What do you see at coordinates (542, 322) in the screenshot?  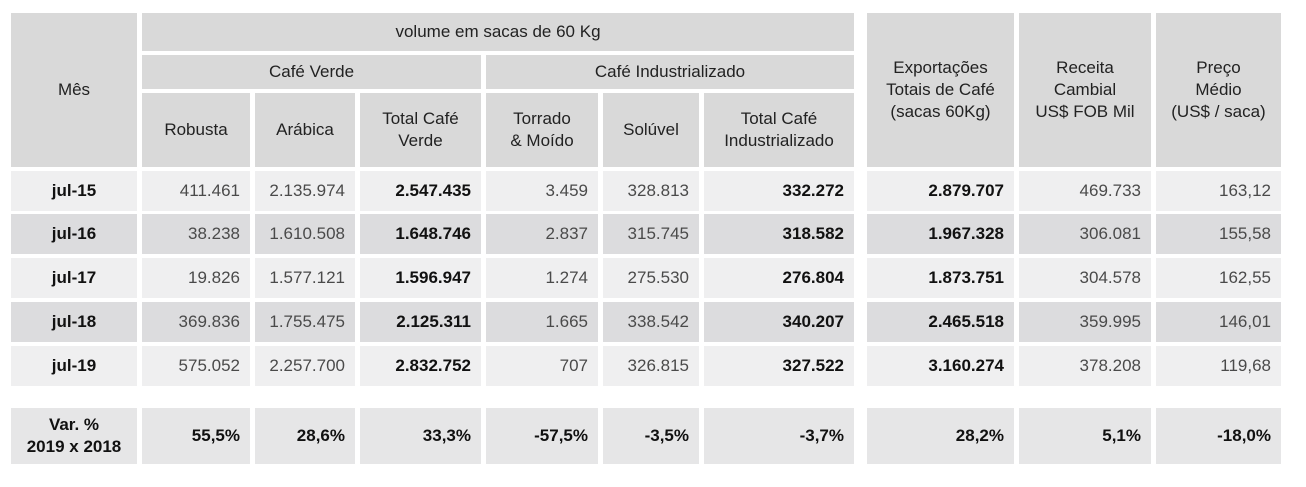 I see `table-cell-torrado: 1.665` at bounding box center [542, 322].